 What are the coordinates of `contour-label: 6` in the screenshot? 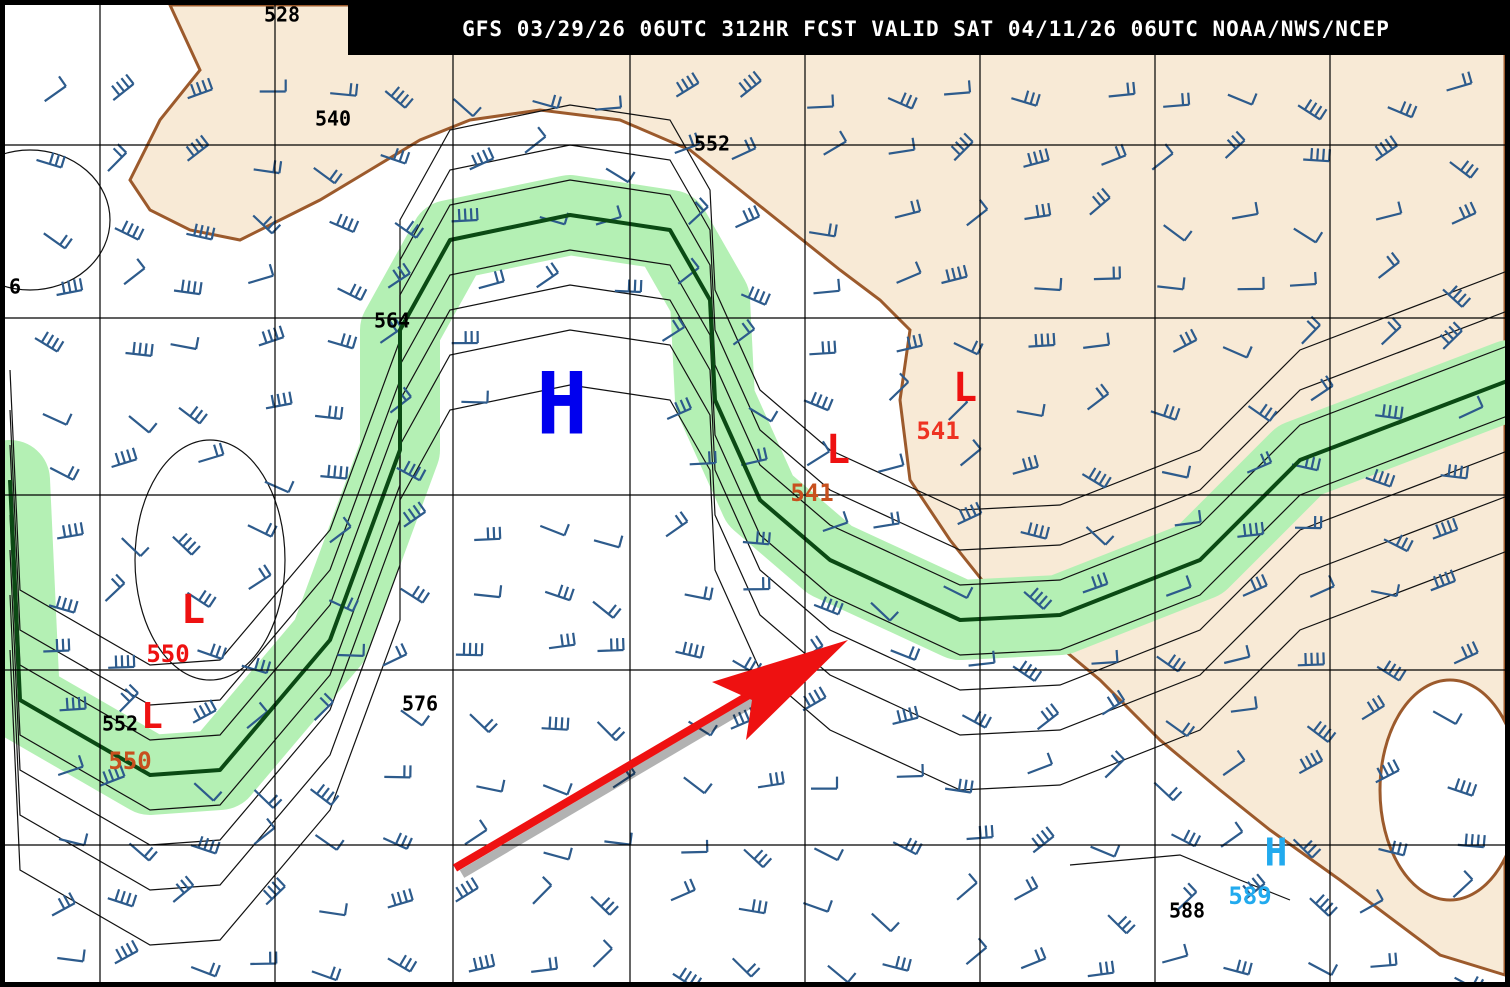 It's located at (15, 287).